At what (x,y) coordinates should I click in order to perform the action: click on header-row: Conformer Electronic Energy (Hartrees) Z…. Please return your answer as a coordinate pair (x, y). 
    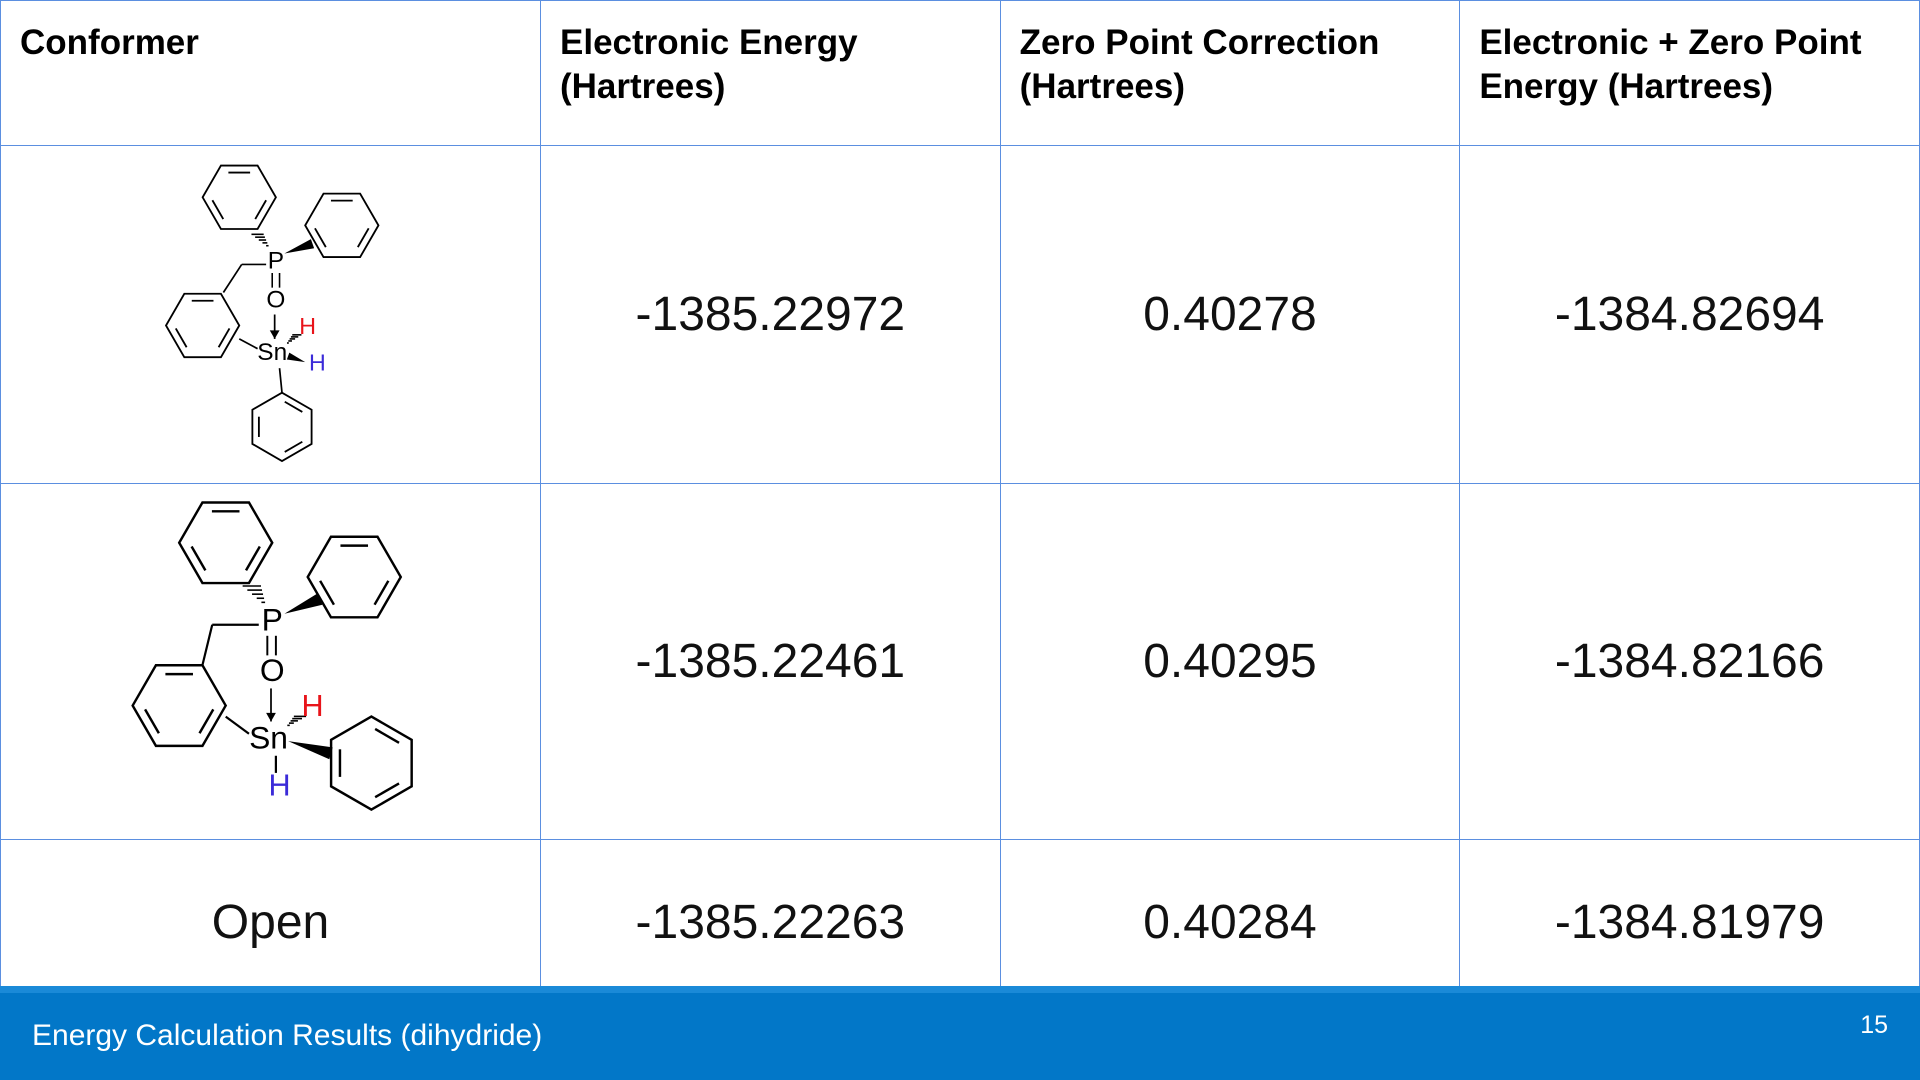
    Looking at the image, I should click on (960, 73).